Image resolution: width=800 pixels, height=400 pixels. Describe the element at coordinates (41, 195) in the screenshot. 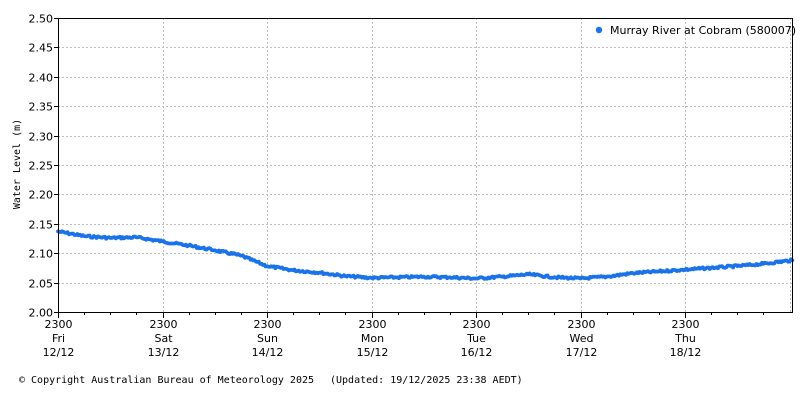

I see `y-tick-label: 2.20` at that location.